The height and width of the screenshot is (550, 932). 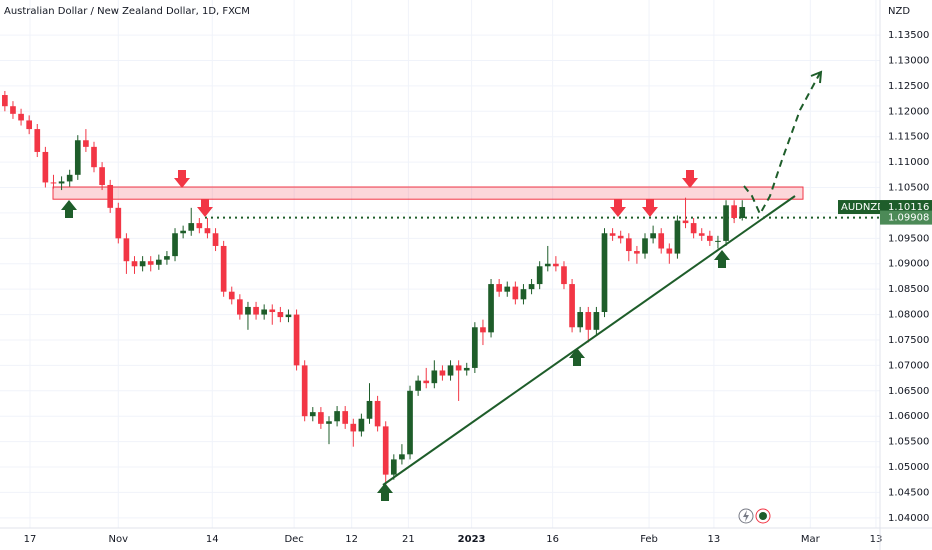 I want to click on y-tick-label: 1.11500, so click(x=908, y=137).